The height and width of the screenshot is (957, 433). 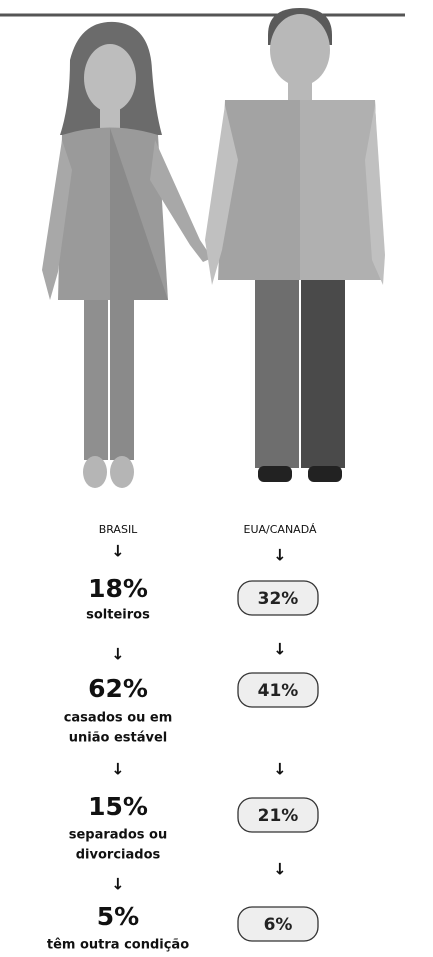 I want to click on percentage: 41%, so click(x=278, y=691).